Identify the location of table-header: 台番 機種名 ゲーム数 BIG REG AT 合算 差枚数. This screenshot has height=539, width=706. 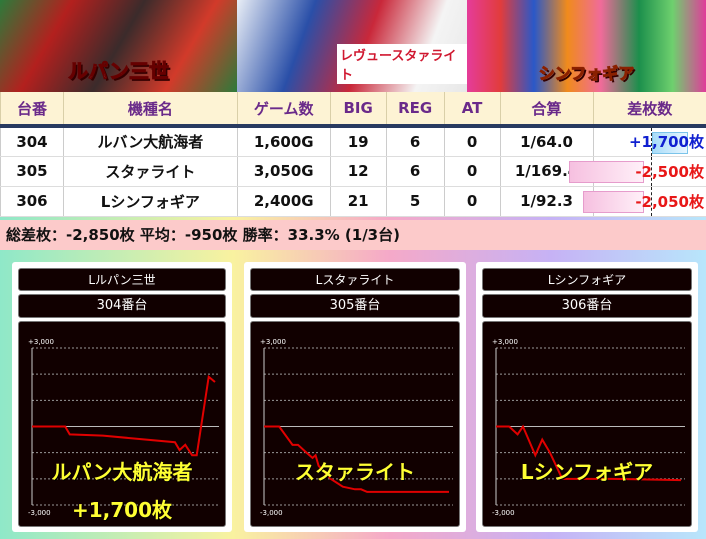
(353, 110).